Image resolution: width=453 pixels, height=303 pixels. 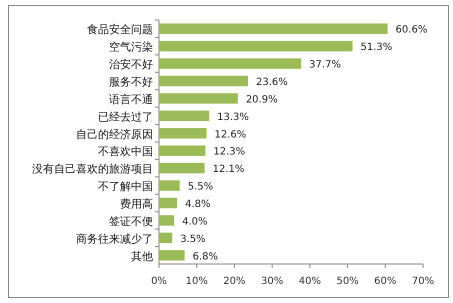 I want to click on y-tick-label: 没有自己喜欢的旅游项目, so click(x=92, y=169).